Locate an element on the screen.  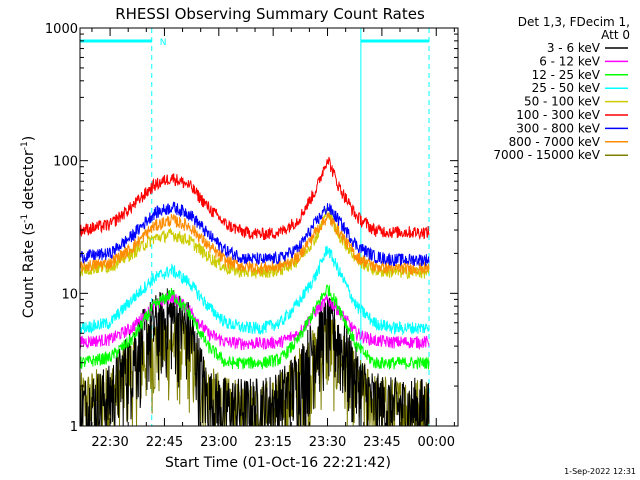
legend-label-3: 25 - 50 keV is located at coordinates (566, 88).